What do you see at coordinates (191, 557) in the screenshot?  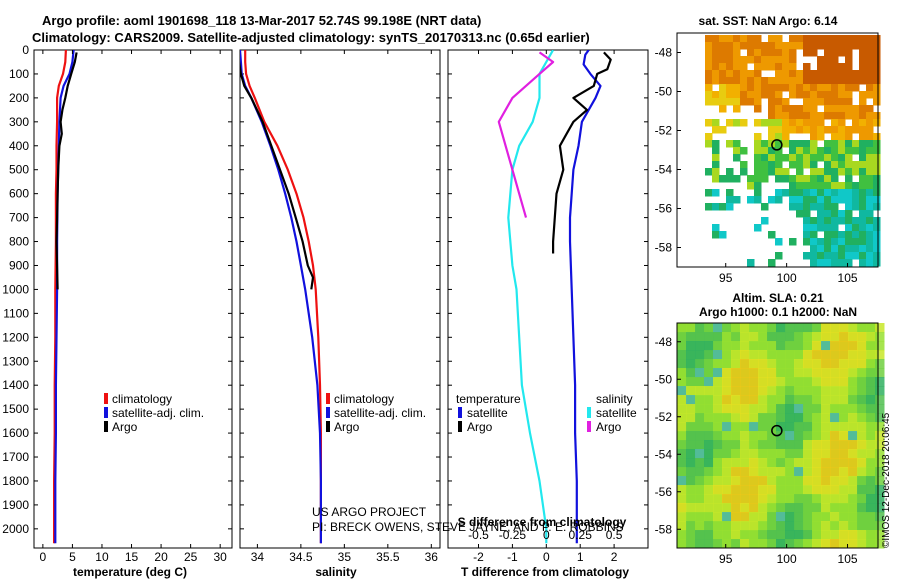 I see `x-tick-label: 25` at bounding box center [191, 557].